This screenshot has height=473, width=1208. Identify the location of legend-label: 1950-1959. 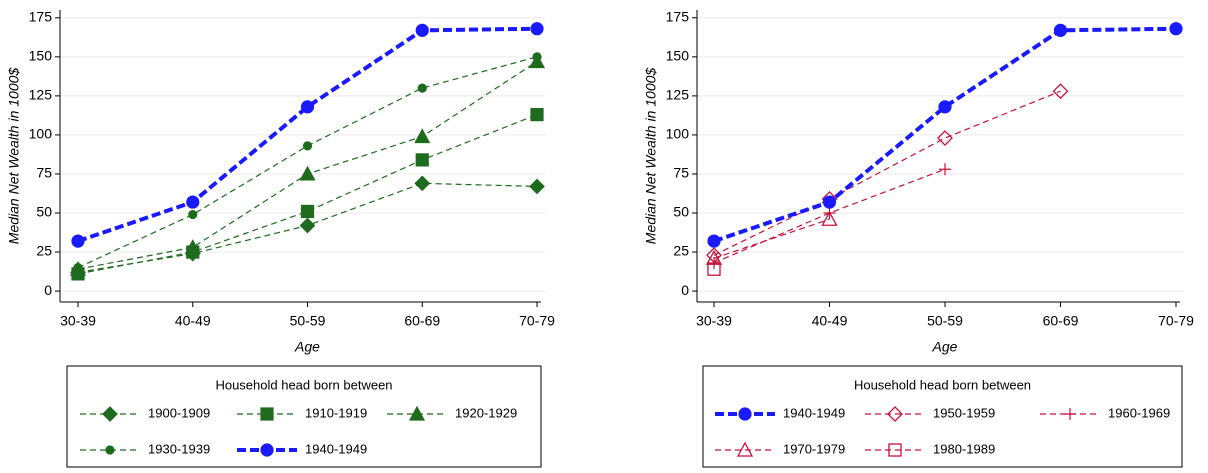
(964, 412).